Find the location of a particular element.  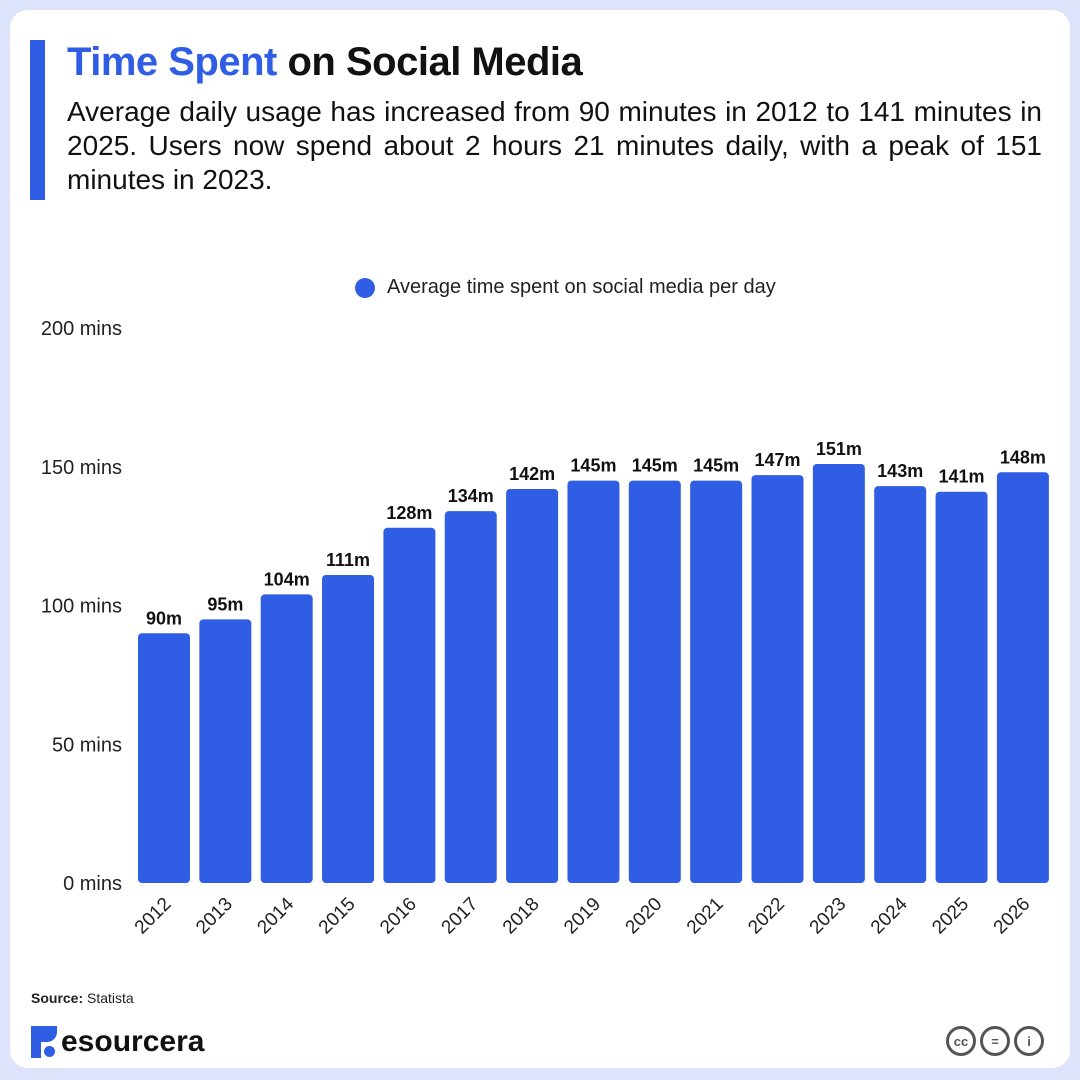

data-label: 104m is located at coordinates (287, 579).